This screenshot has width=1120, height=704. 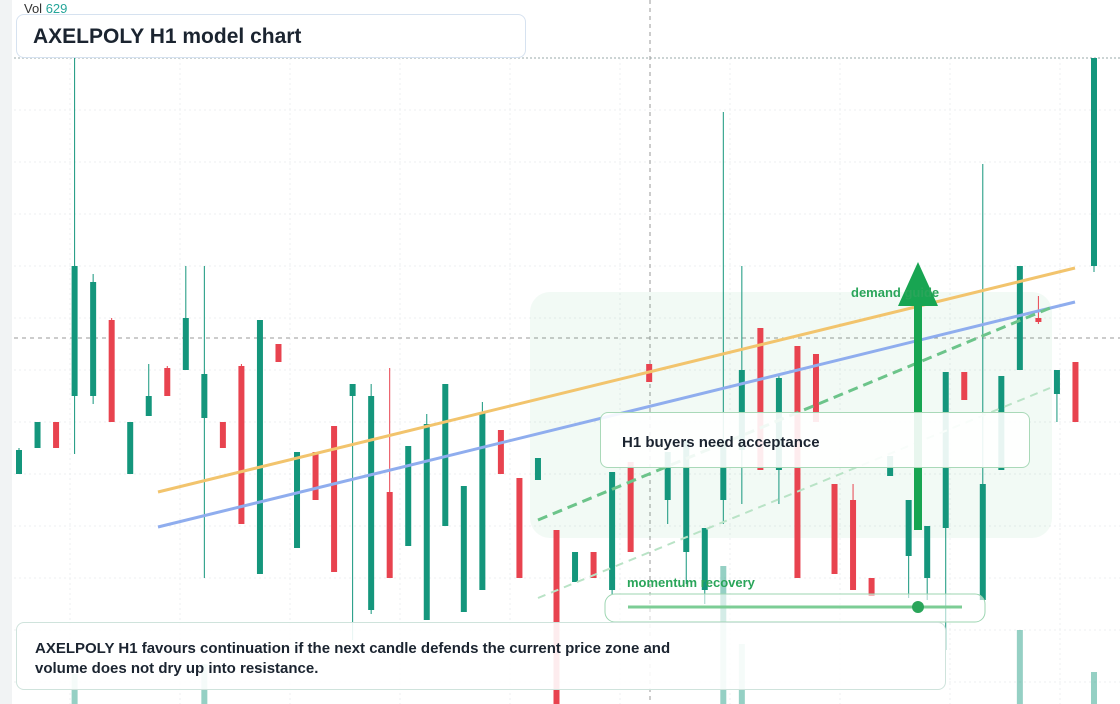 I want to click on momentum-label: momentum recovery, so click(x=691, y=582).